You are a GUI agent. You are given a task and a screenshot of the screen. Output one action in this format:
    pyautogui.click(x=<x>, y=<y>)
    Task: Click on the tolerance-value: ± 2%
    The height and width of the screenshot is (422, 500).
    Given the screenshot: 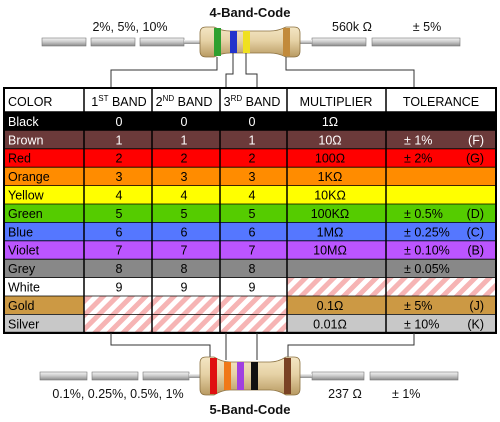 What is the action you would take?
    pyautogui.click(x=418, y=159)
    